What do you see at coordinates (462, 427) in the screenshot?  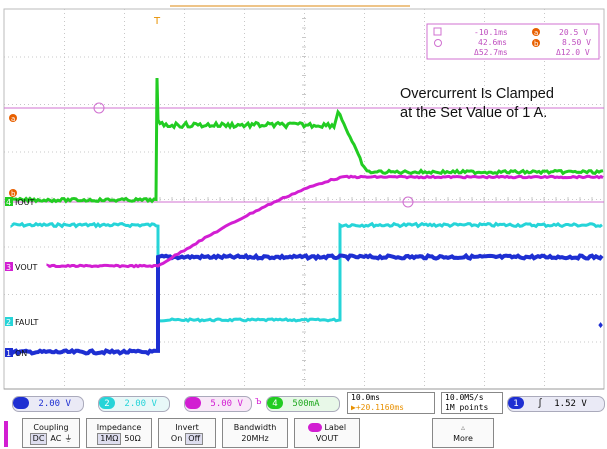 I see `more-arrow-icon: ▵` at bounding box center [462, 427].